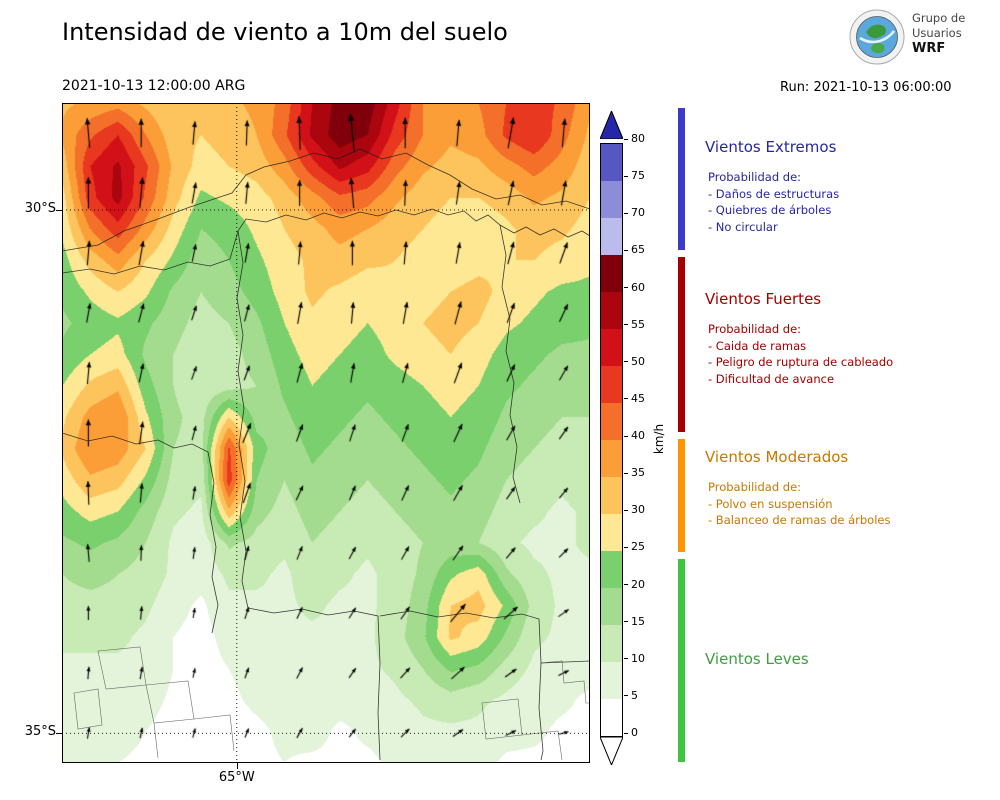 This screenshot has height=800, width=1000. I want to click on colorbar, so click(611, 439).